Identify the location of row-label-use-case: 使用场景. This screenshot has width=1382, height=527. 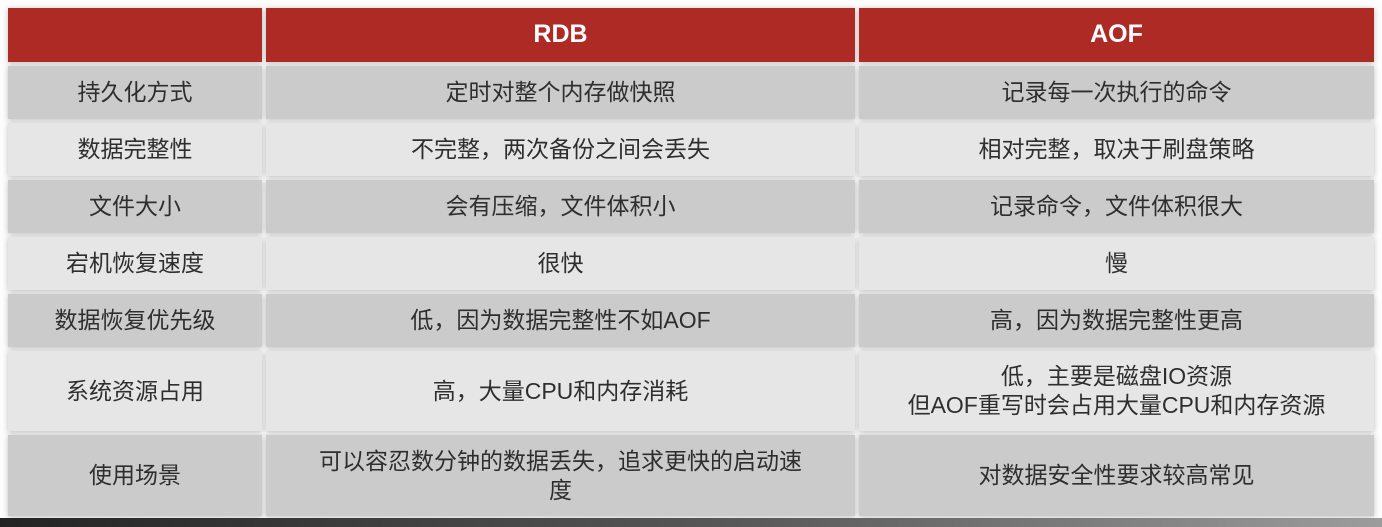
(135, 475).